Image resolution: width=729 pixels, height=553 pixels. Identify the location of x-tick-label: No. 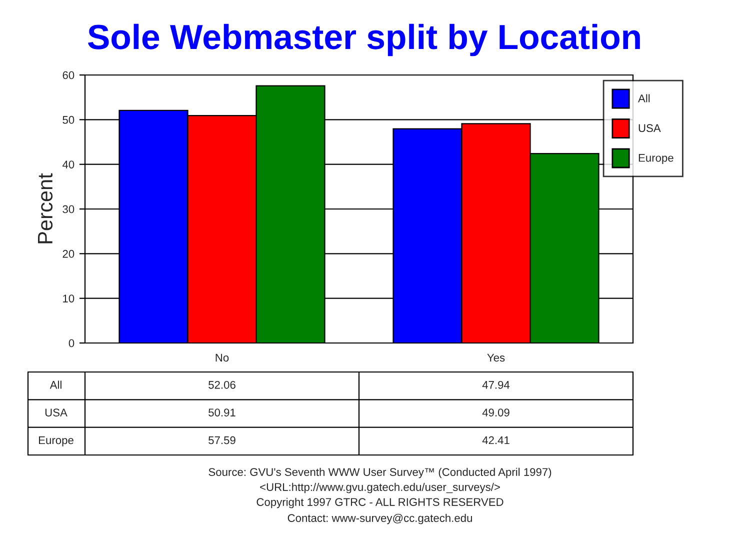
(222, 358).